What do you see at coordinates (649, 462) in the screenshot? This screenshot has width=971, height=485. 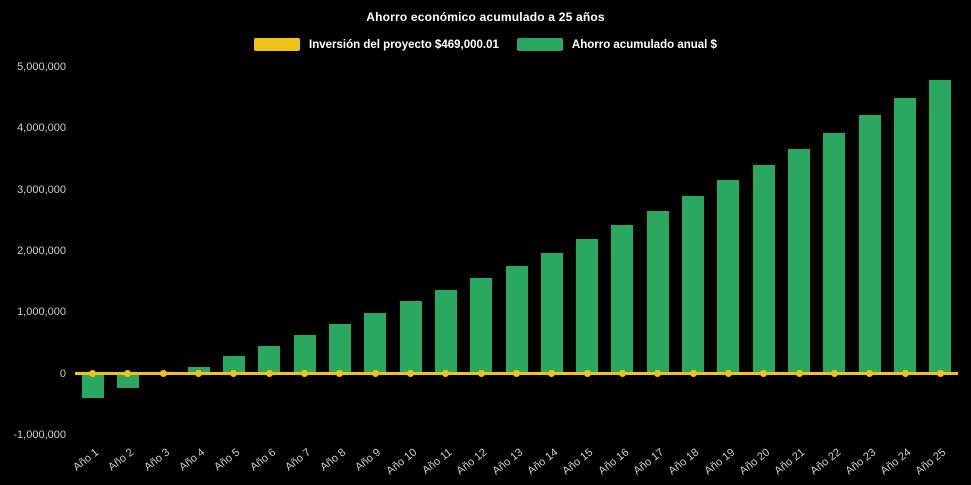 I see `x-axis-tick-label: Año 17` at bounding box center [649, 462].